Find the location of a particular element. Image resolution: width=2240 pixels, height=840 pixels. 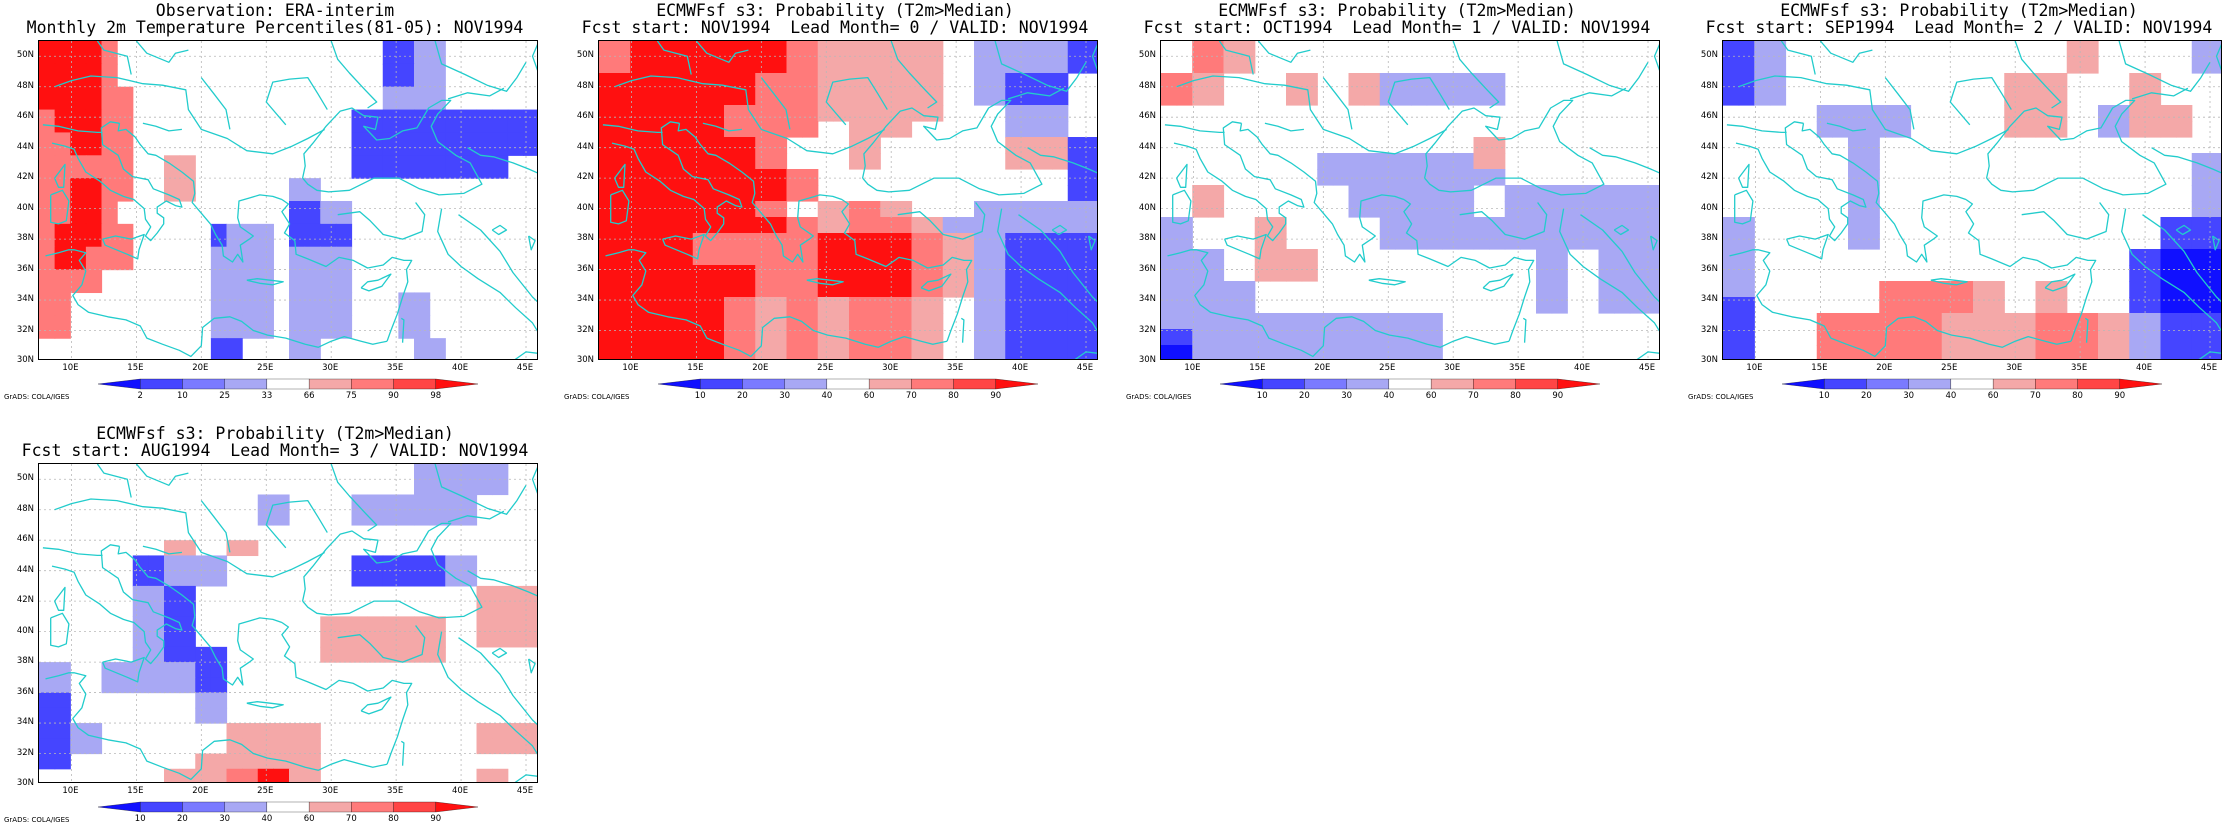

latitude-tick-label: 44N is located at coordinates (1147, 146).